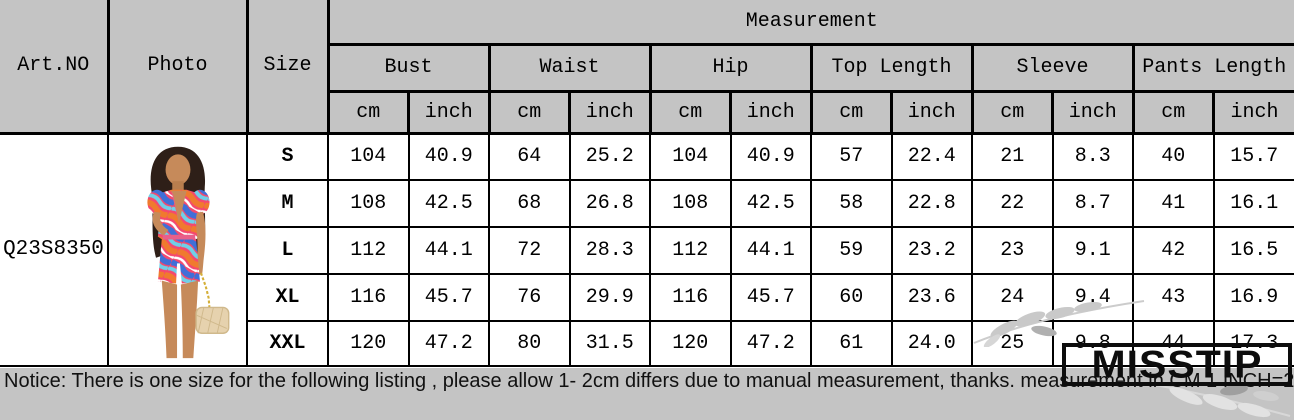 This screenshot has height=420, width=1294. I want to click on measurement-cell: 23, so click(1012, 251).